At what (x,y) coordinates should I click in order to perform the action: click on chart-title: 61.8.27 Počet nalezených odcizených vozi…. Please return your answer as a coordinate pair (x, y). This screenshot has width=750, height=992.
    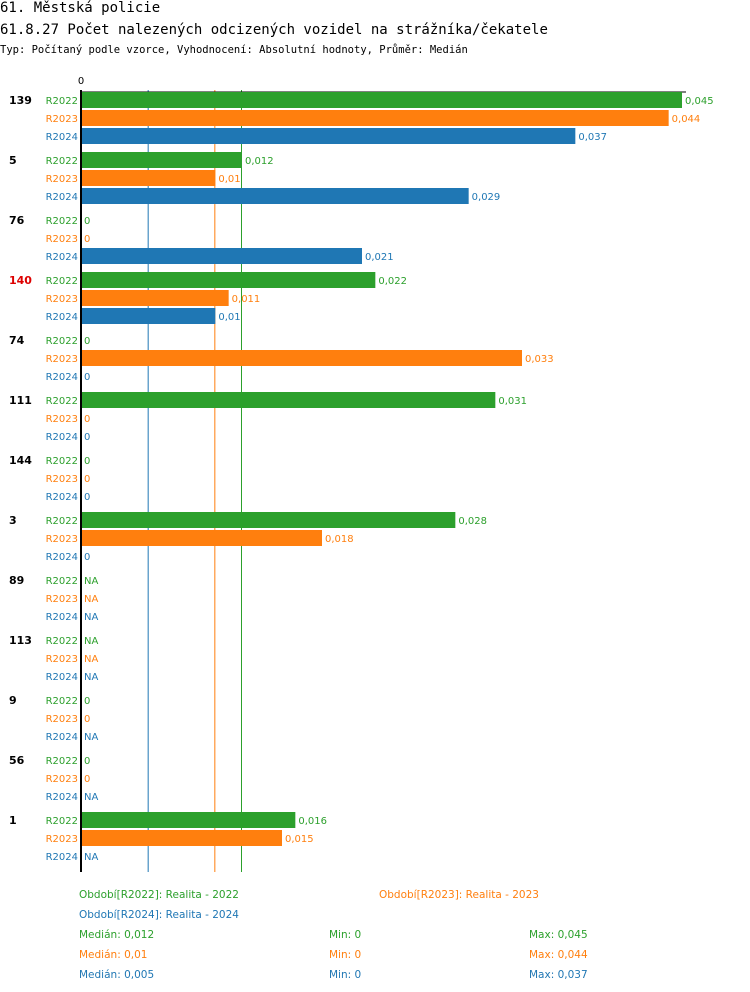
    Looking at the image, I should click on (274, 30).